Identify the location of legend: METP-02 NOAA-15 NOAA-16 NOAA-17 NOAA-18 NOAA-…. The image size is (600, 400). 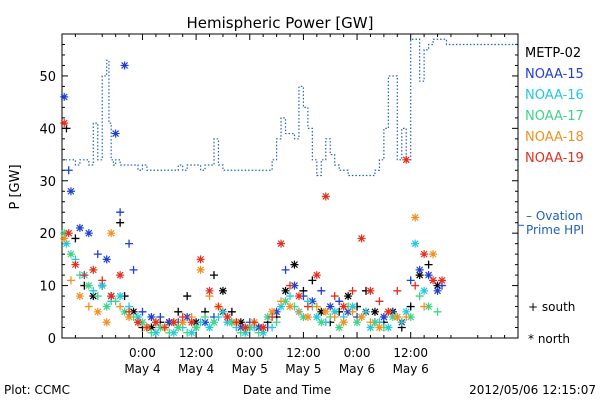
(554, 106).